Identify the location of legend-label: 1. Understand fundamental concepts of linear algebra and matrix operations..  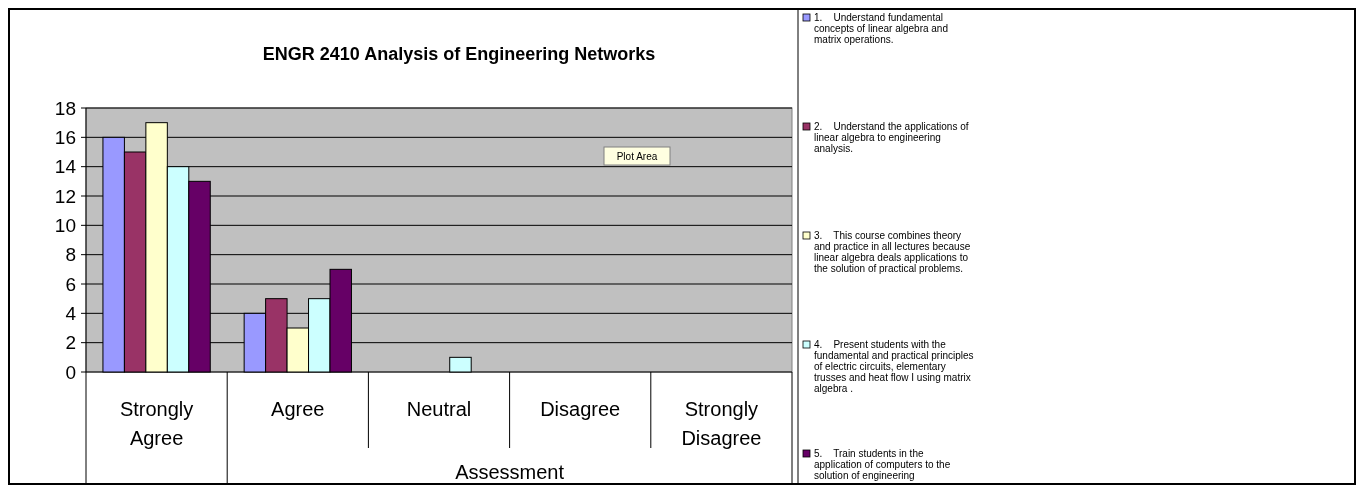
(881, 28).